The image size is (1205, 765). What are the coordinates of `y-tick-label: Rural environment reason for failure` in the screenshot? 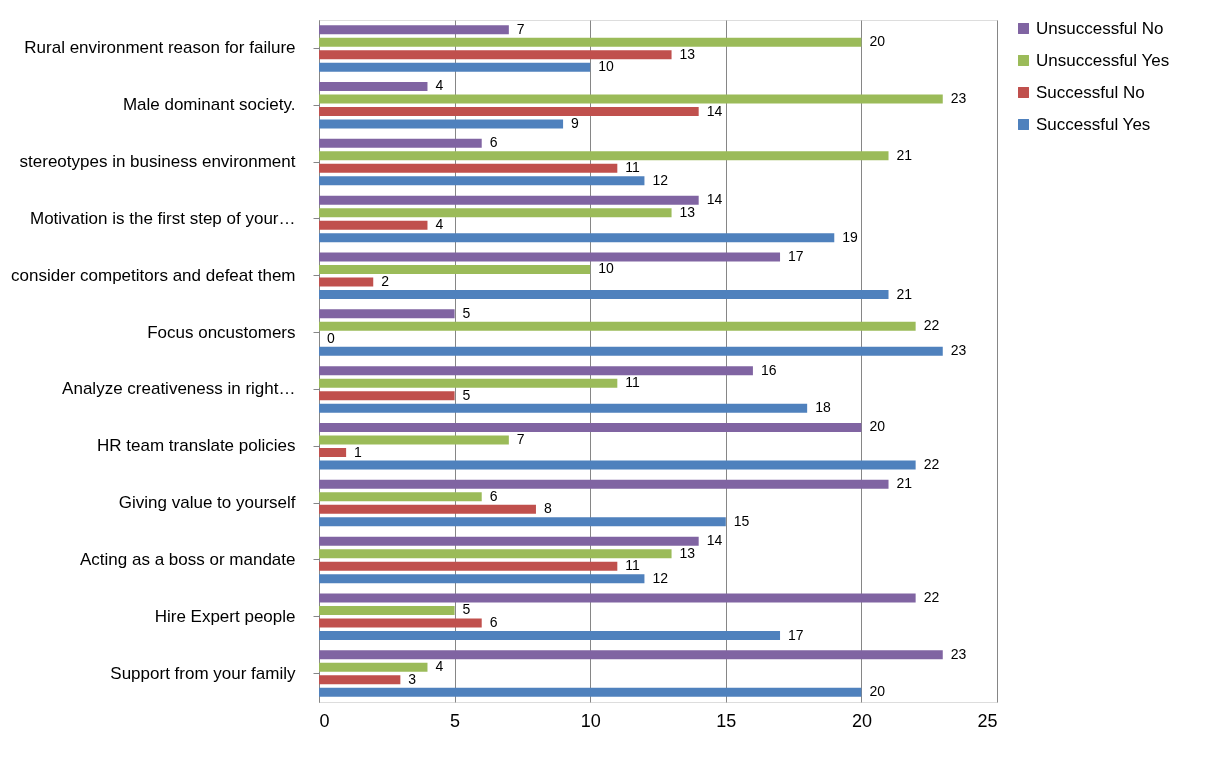 It's located at (160, 48).